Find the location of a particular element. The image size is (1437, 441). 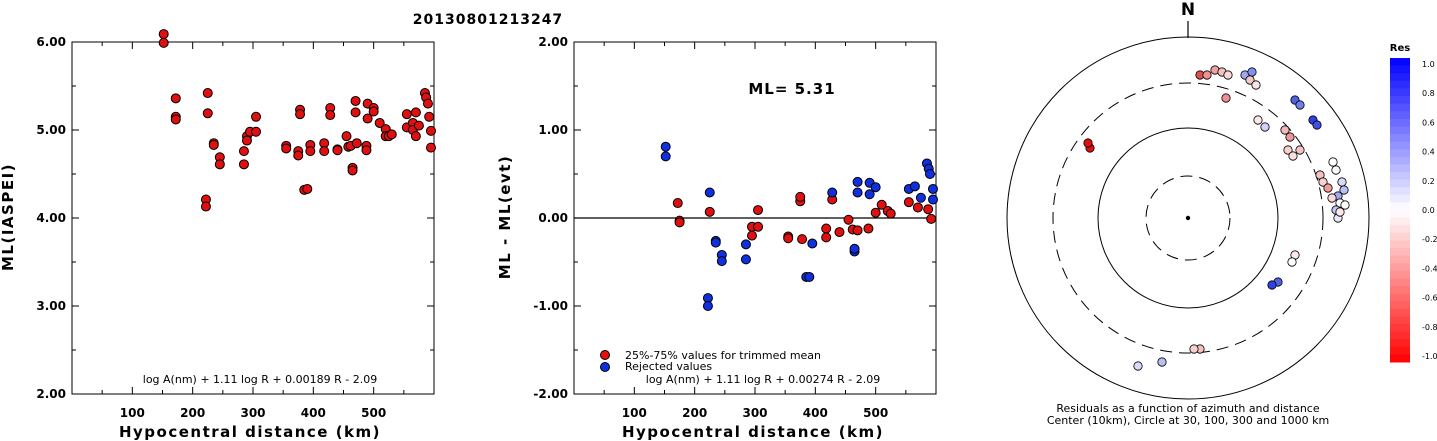

left-points is located at coordinates (297, 120).